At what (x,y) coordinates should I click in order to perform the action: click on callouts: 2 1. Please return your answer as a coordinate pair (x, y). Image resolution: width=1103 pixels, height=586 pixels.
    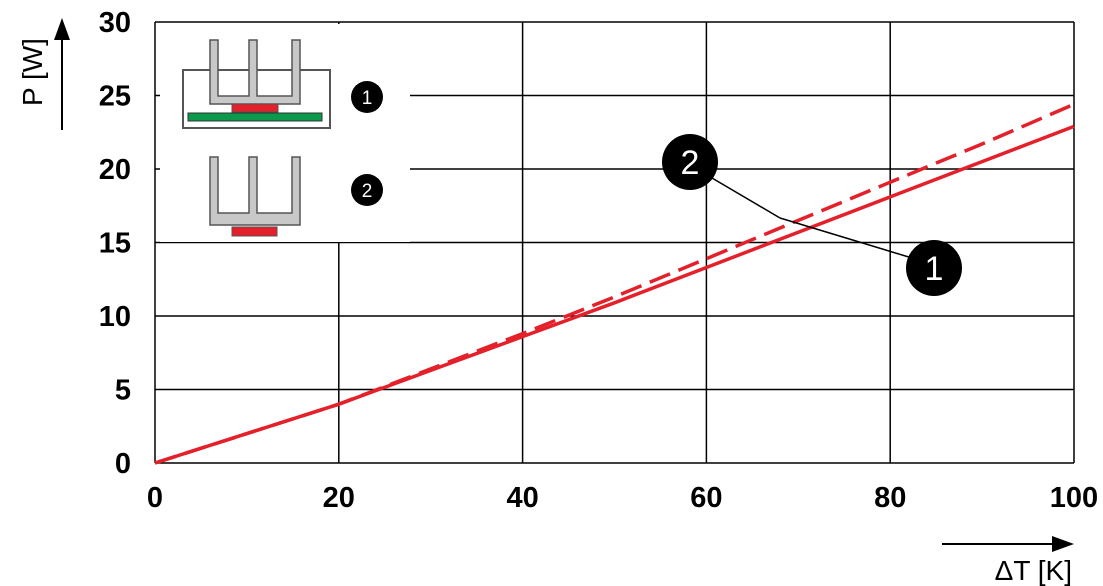
    Looking at the image, I should click on (812, 215).